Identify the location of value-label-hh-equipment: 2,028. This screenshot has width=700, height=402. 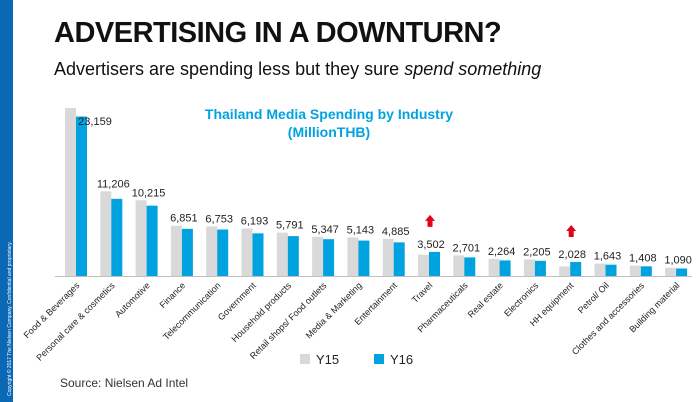
(572, 255).